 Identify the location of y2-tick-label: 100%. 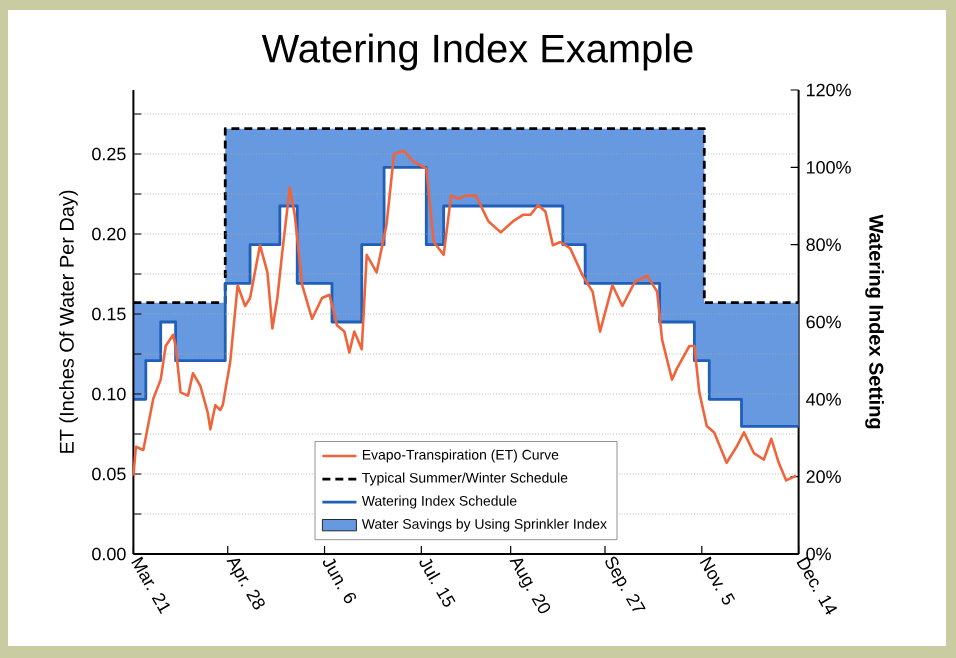
(829, 167).